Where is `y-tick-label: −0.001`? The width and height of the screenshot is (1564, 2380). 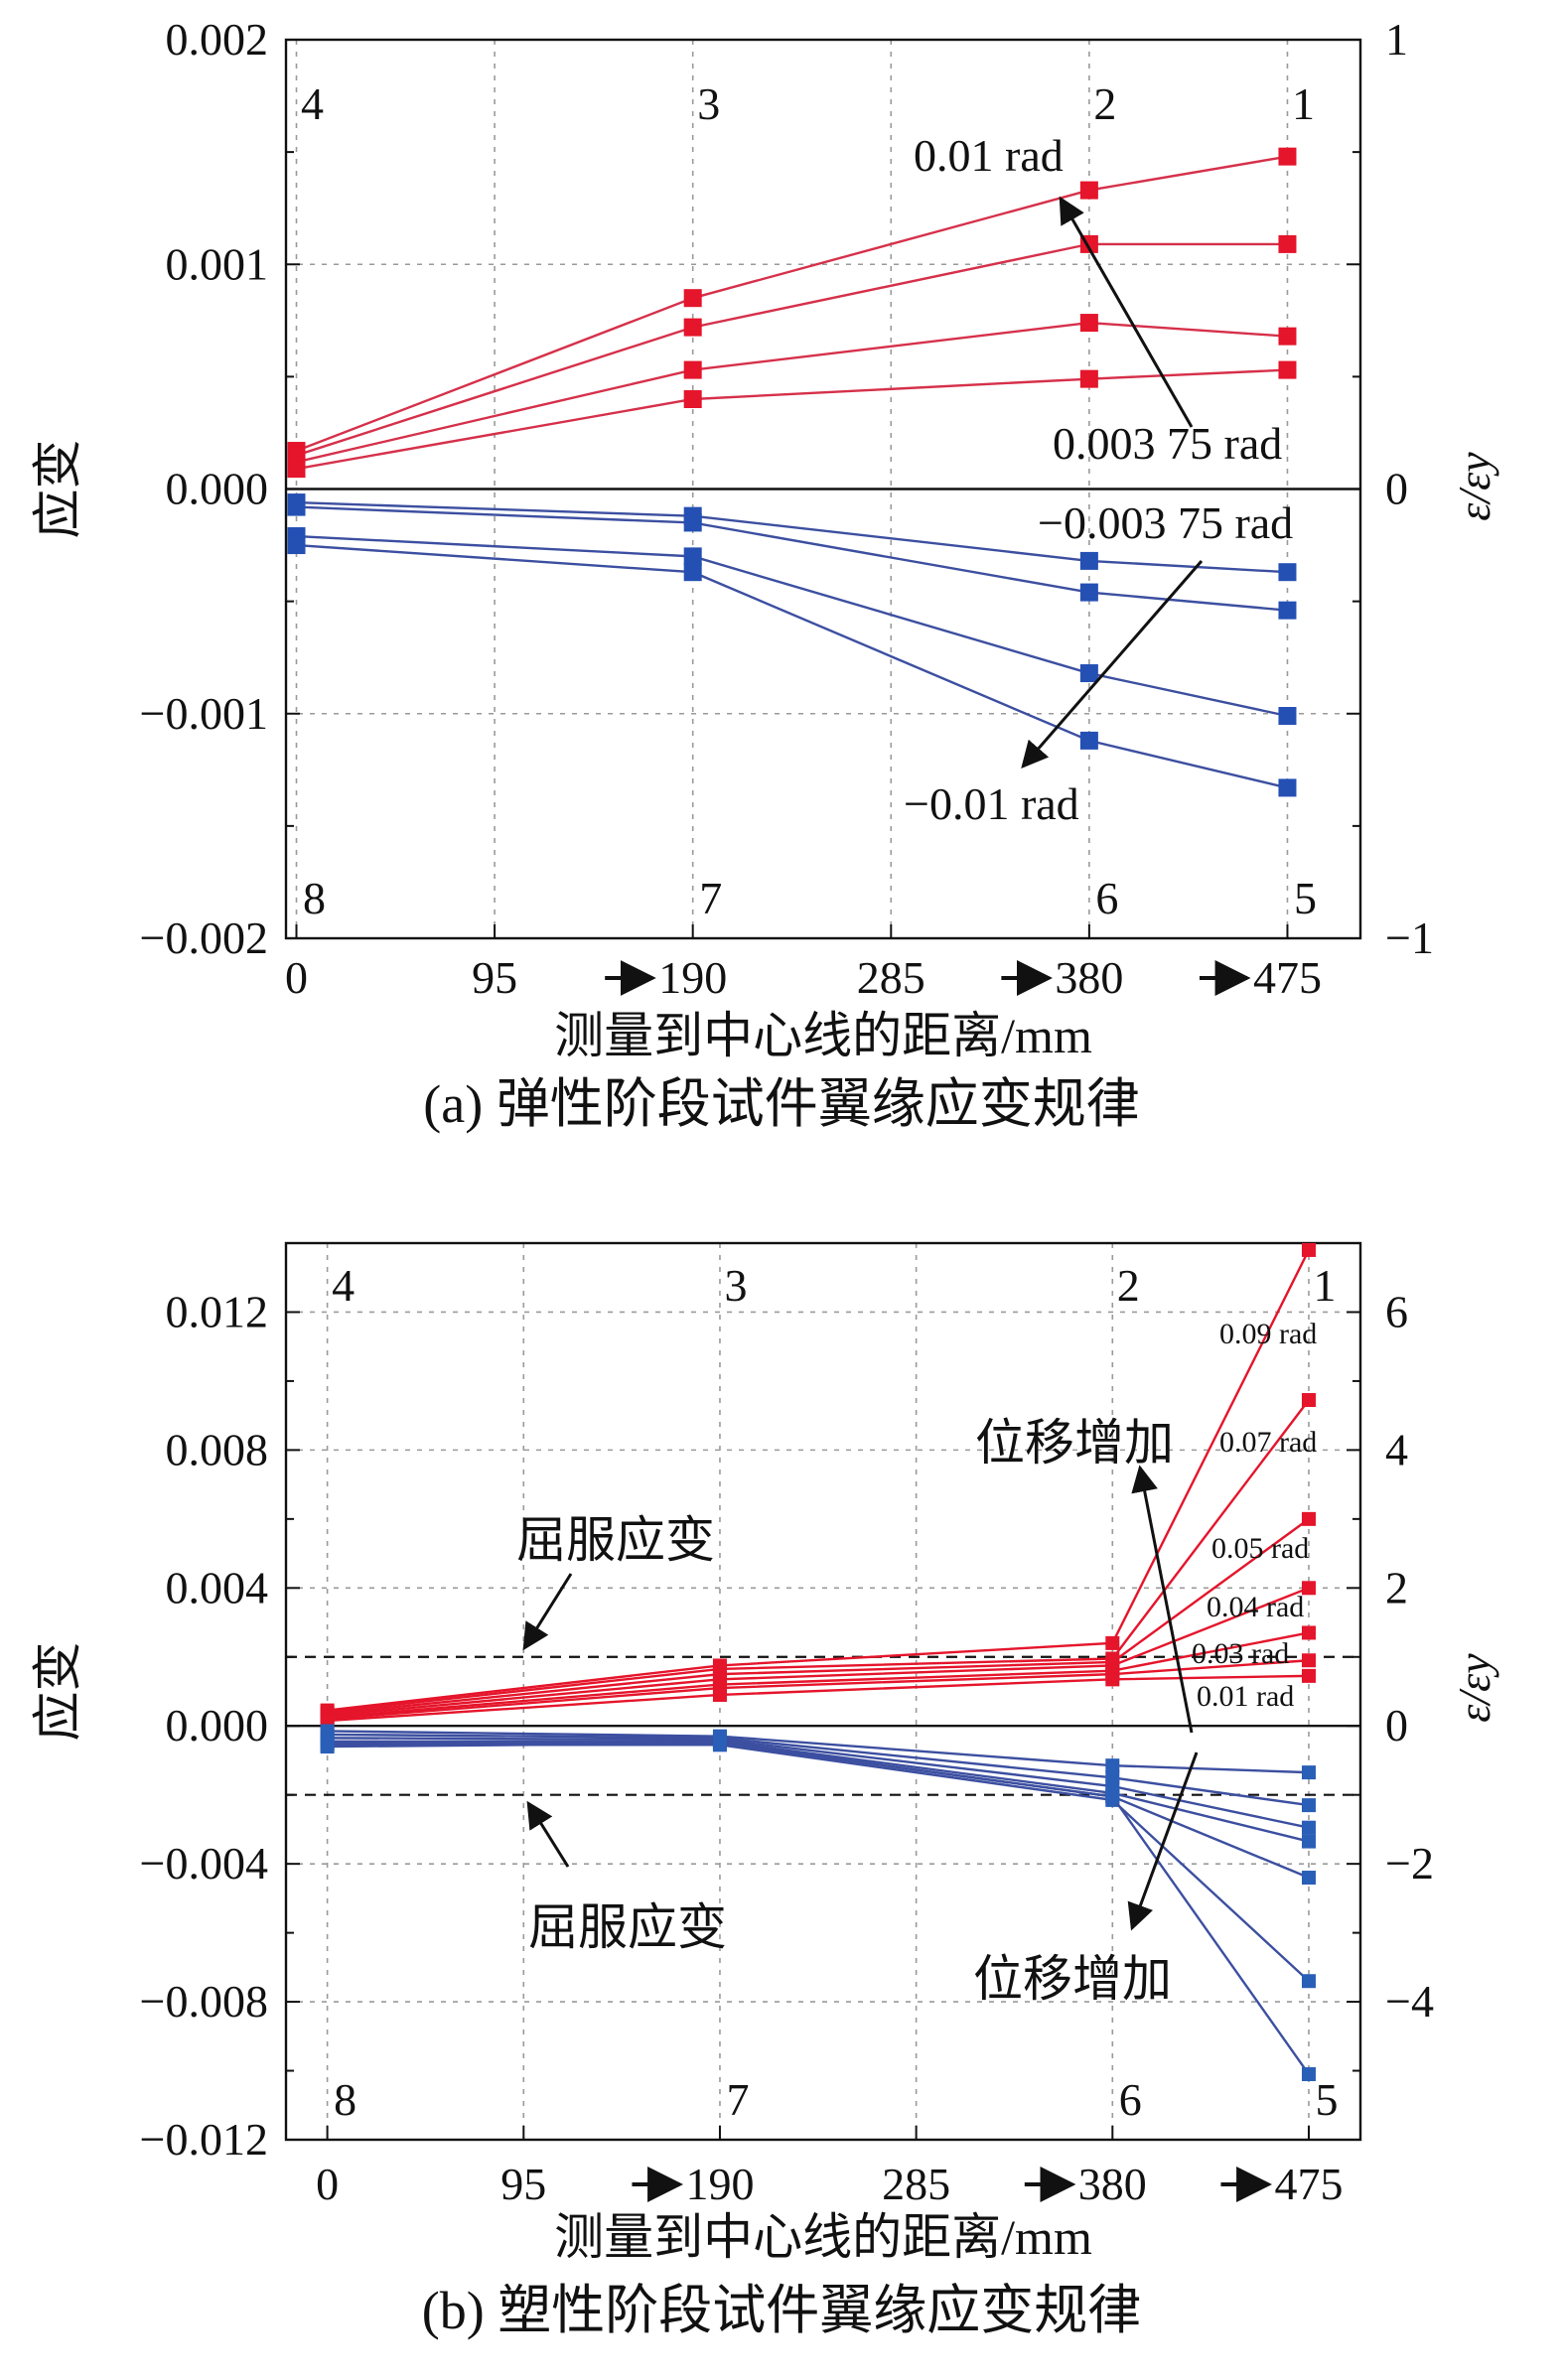 y-tick-label: −0.001 is located at coordinates (204, 713).